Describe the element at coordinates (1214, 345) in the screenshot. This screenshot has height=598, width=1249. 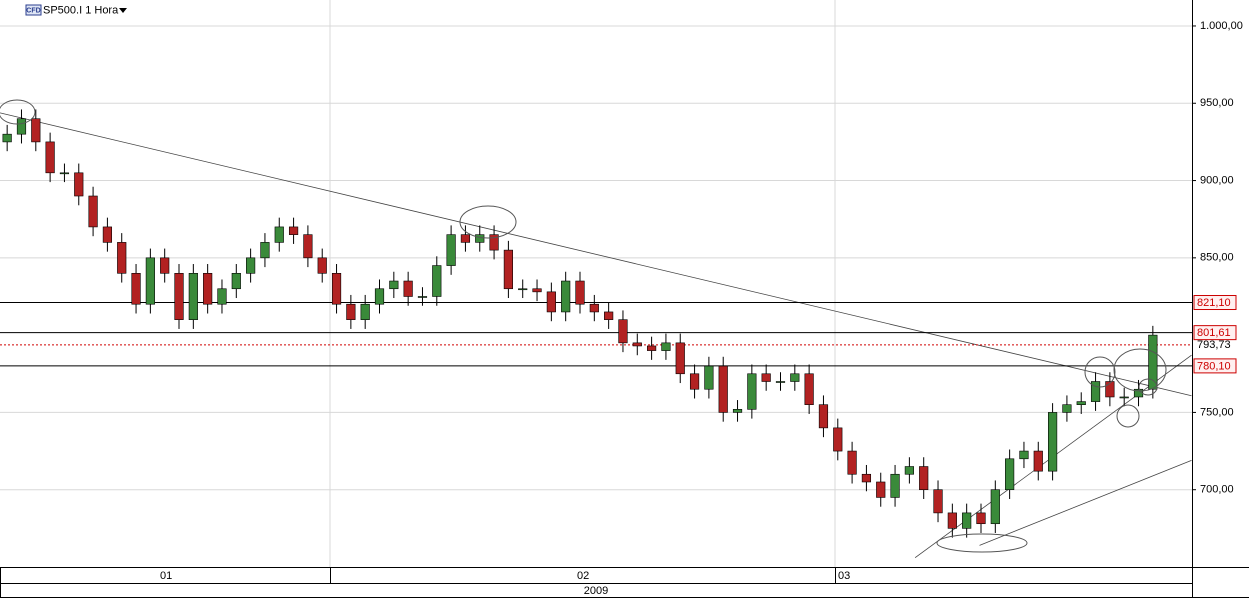
I see `level-label: 793,73` at that location.